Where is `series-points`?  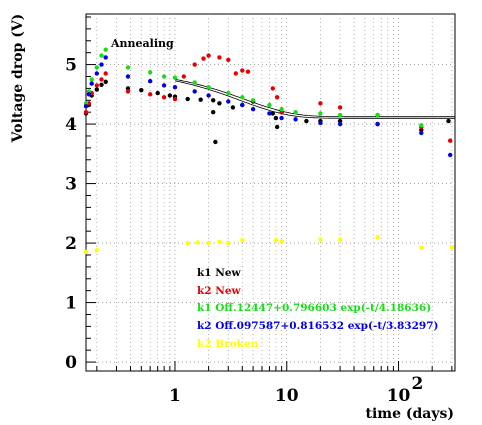 series-points is located at coordinates (269, 244).